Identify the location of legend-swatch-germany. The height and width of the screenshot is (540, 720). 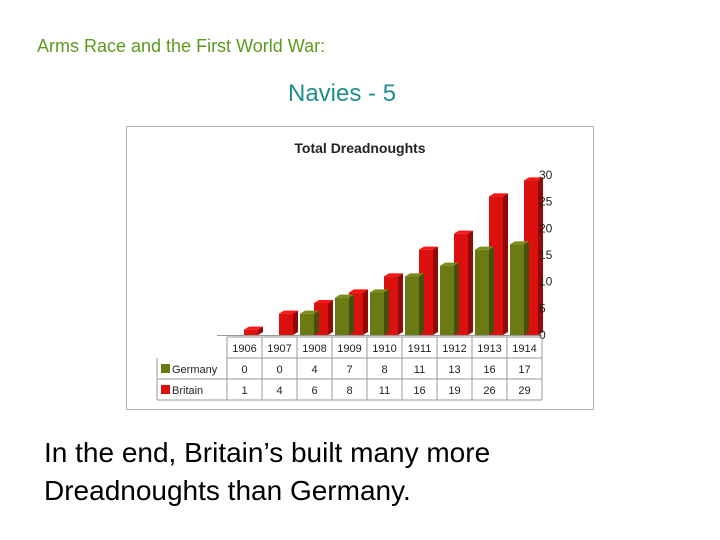
(165, 368).